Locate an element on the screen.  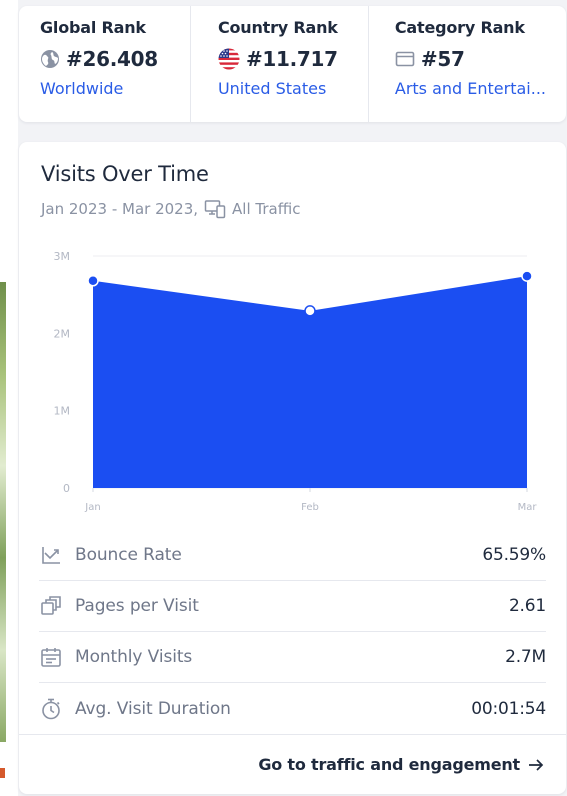
visits-traffic: All Traffic is located at coordinates (266, 209).